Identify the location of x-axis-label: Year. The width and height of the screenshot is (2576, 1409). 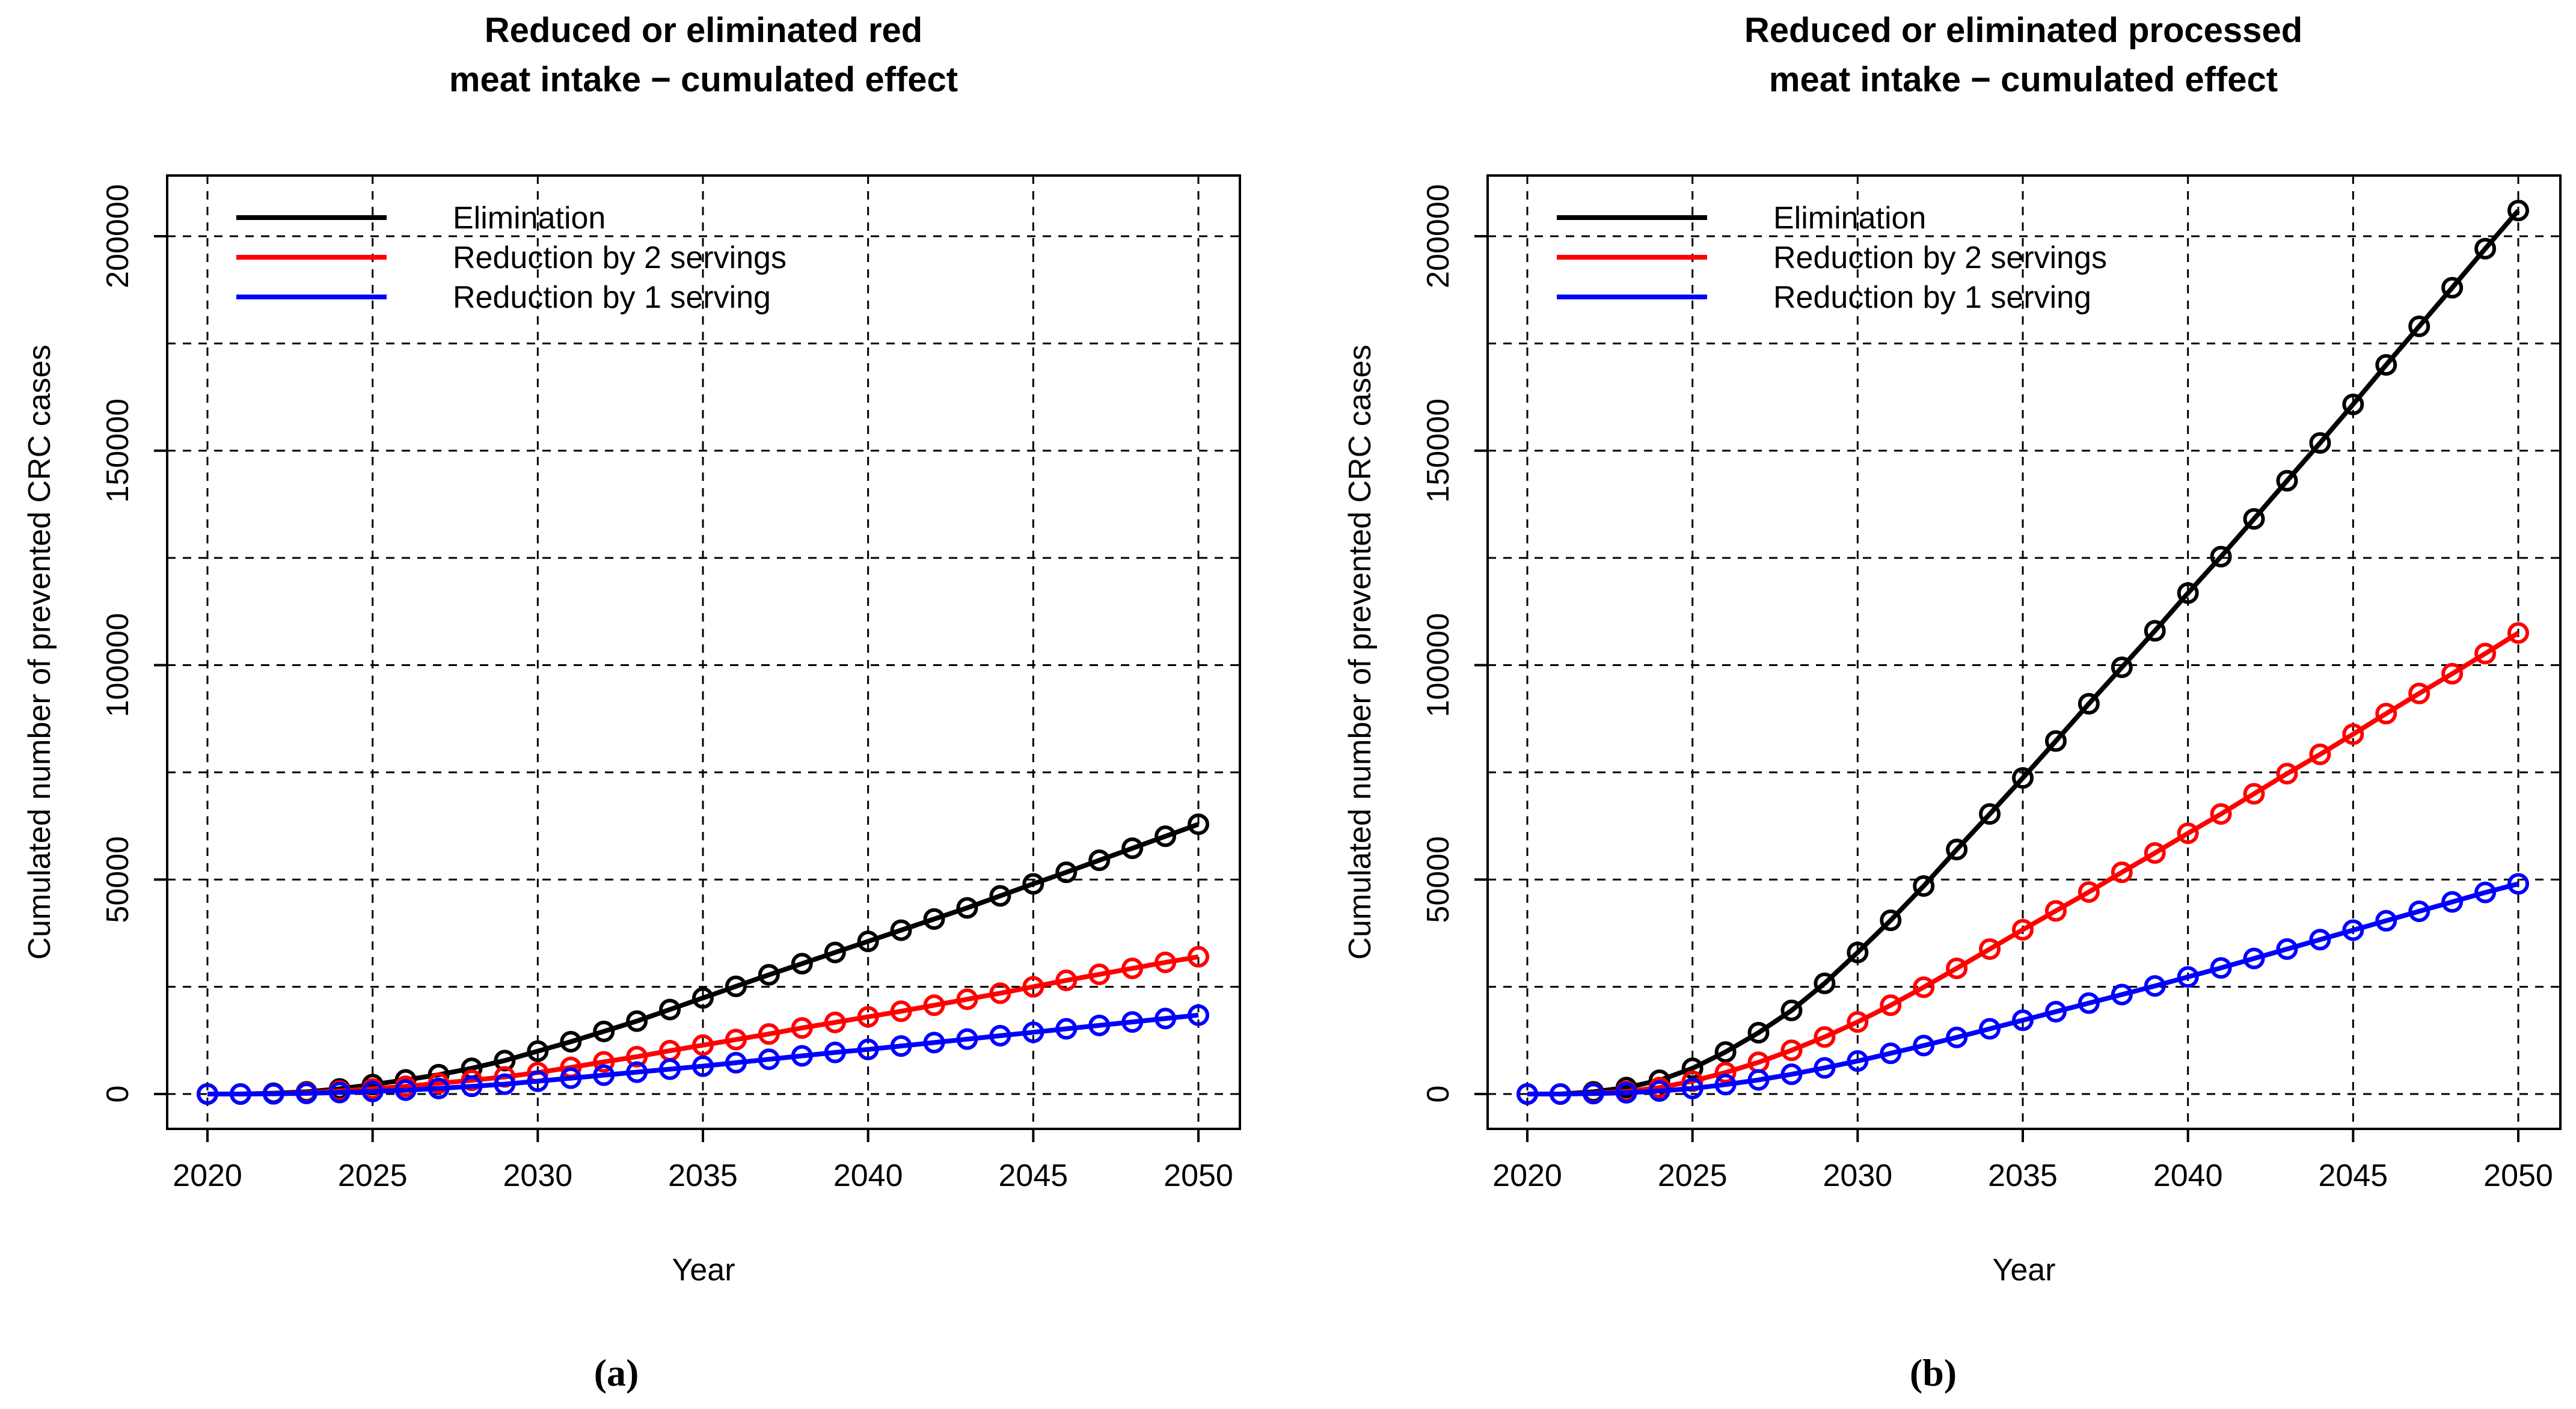
(2023, 1270).